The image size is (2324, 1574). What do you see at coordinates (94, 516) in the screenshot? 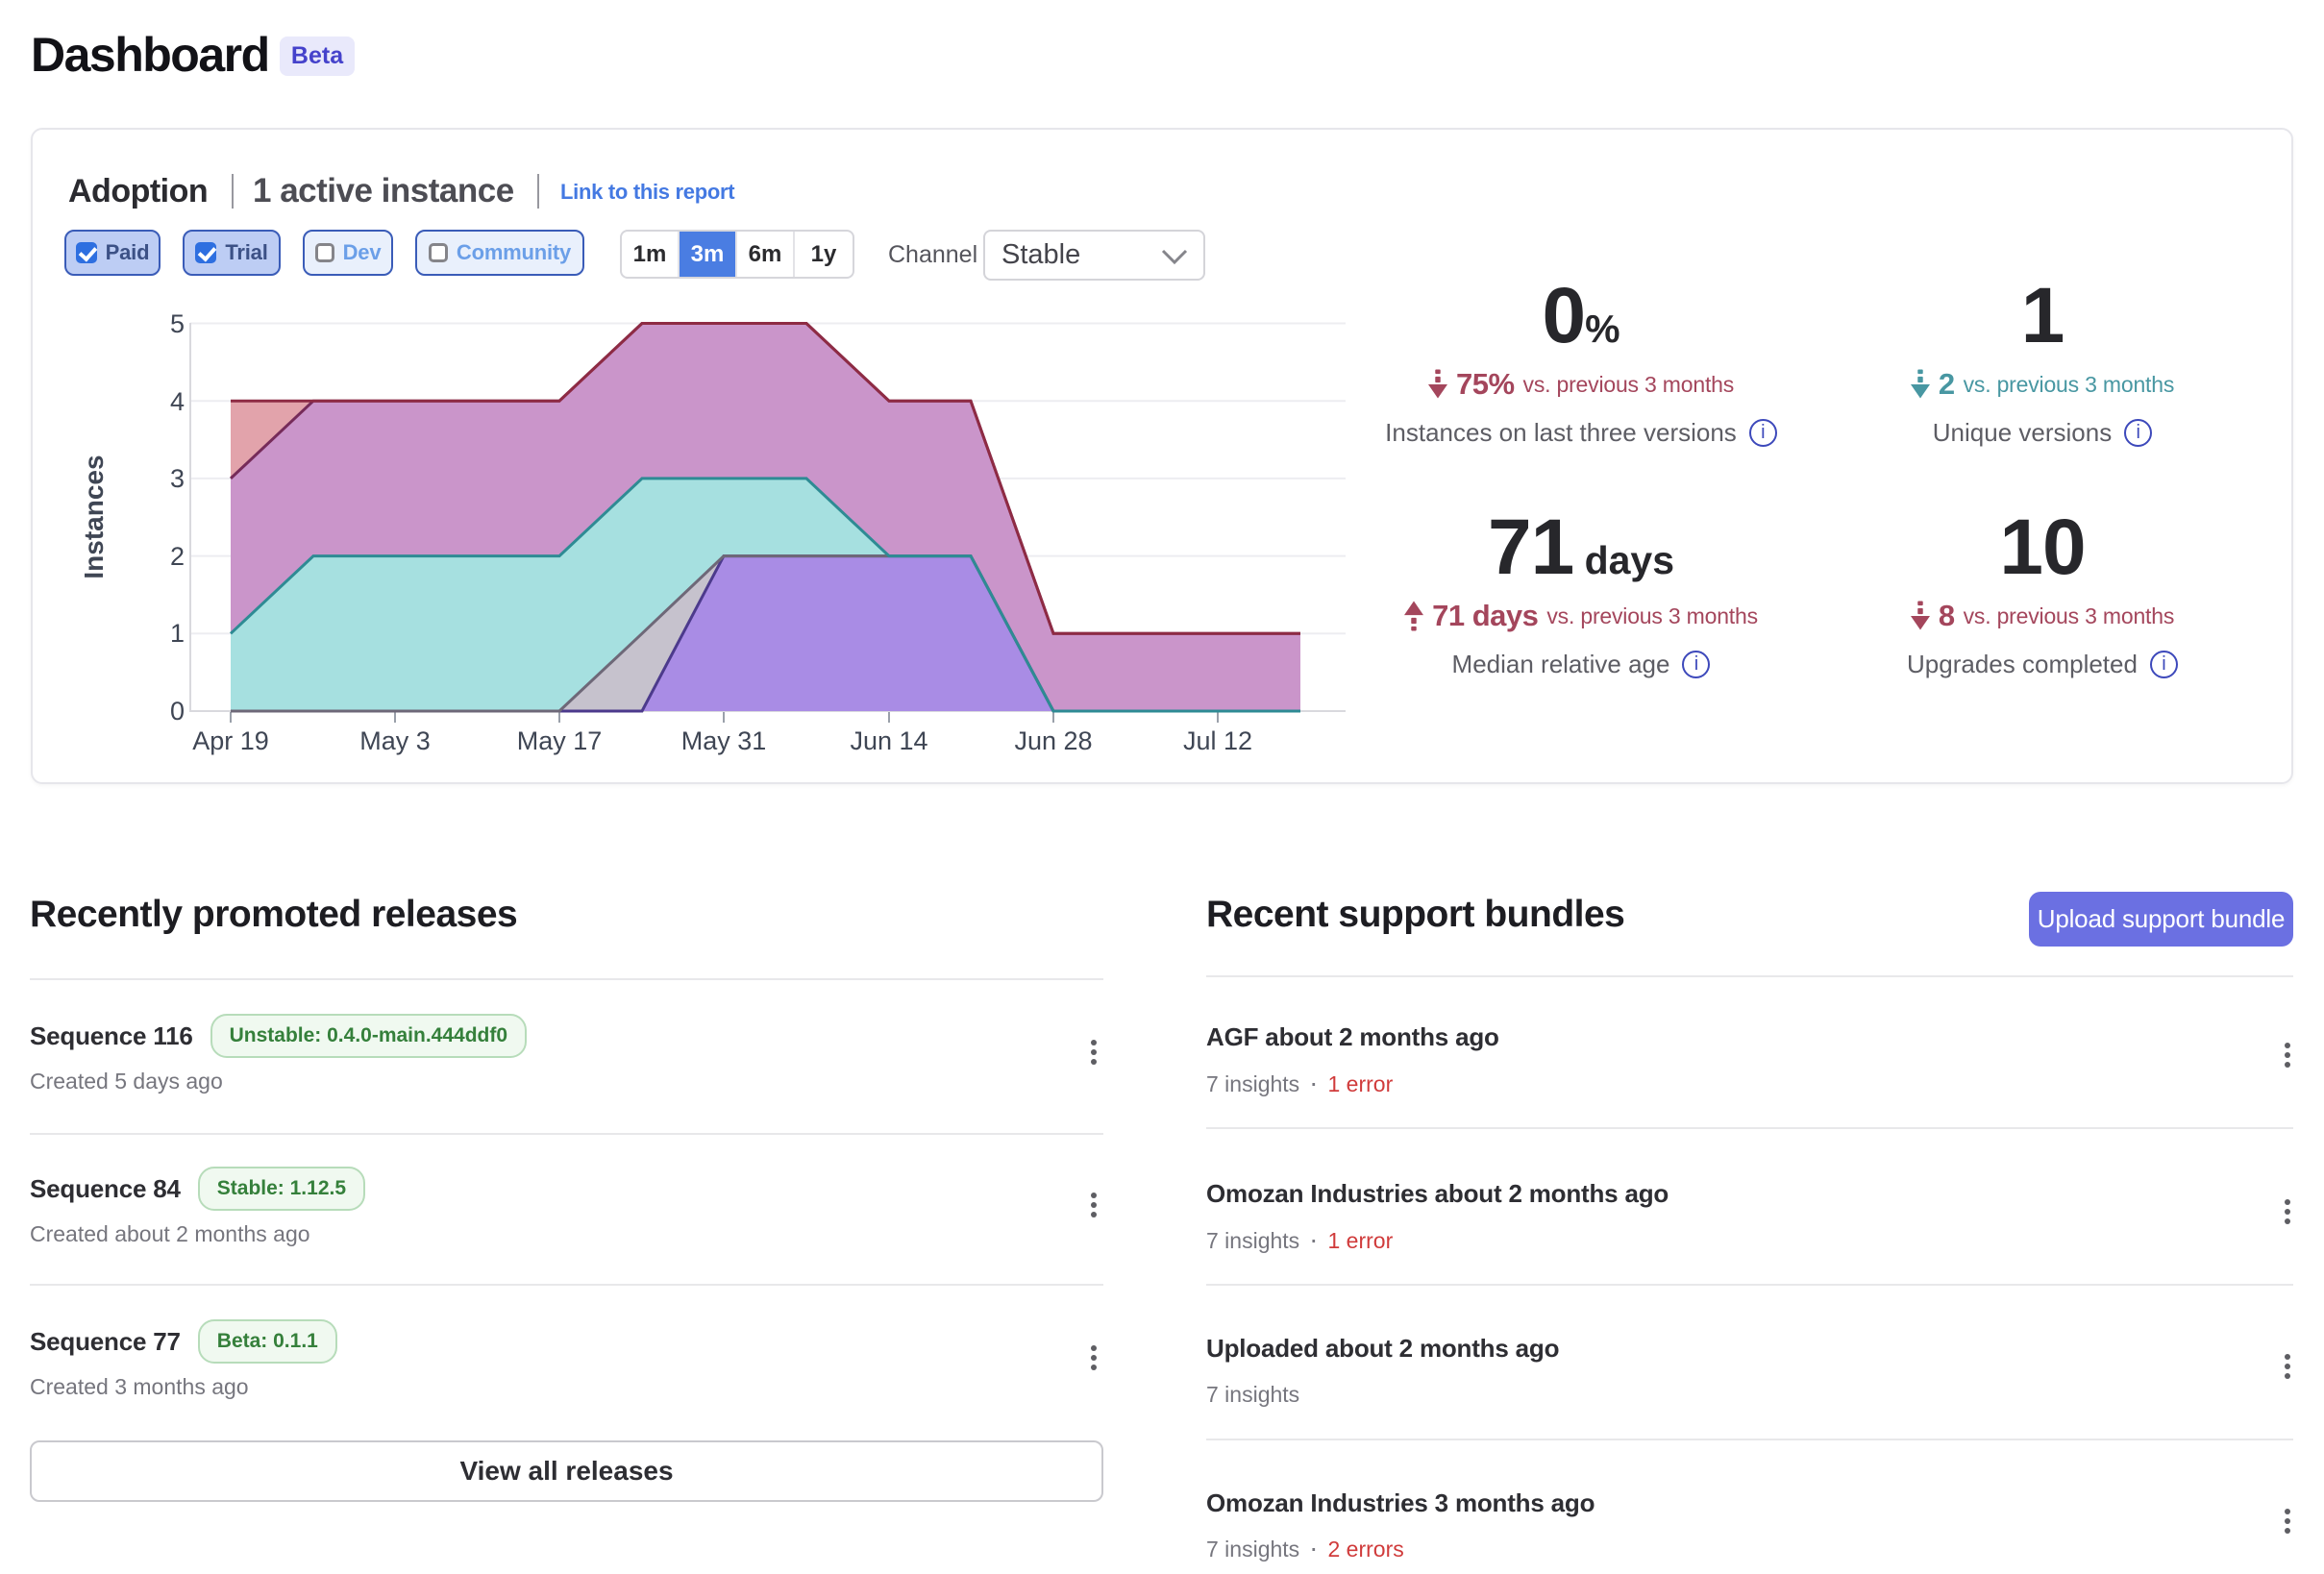
I see `svg-text: Instances` at bounding box center [94, 516].